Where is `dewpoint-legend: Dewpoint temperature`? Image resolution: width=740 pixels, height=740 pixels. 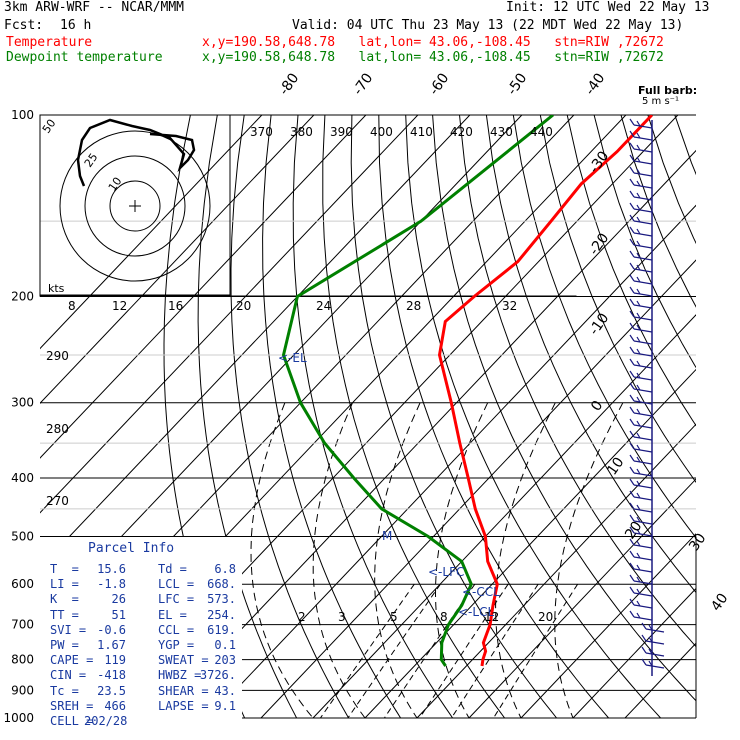
dewpoint-legend: Dewpoint temperature is located at coordinates (84, 57).